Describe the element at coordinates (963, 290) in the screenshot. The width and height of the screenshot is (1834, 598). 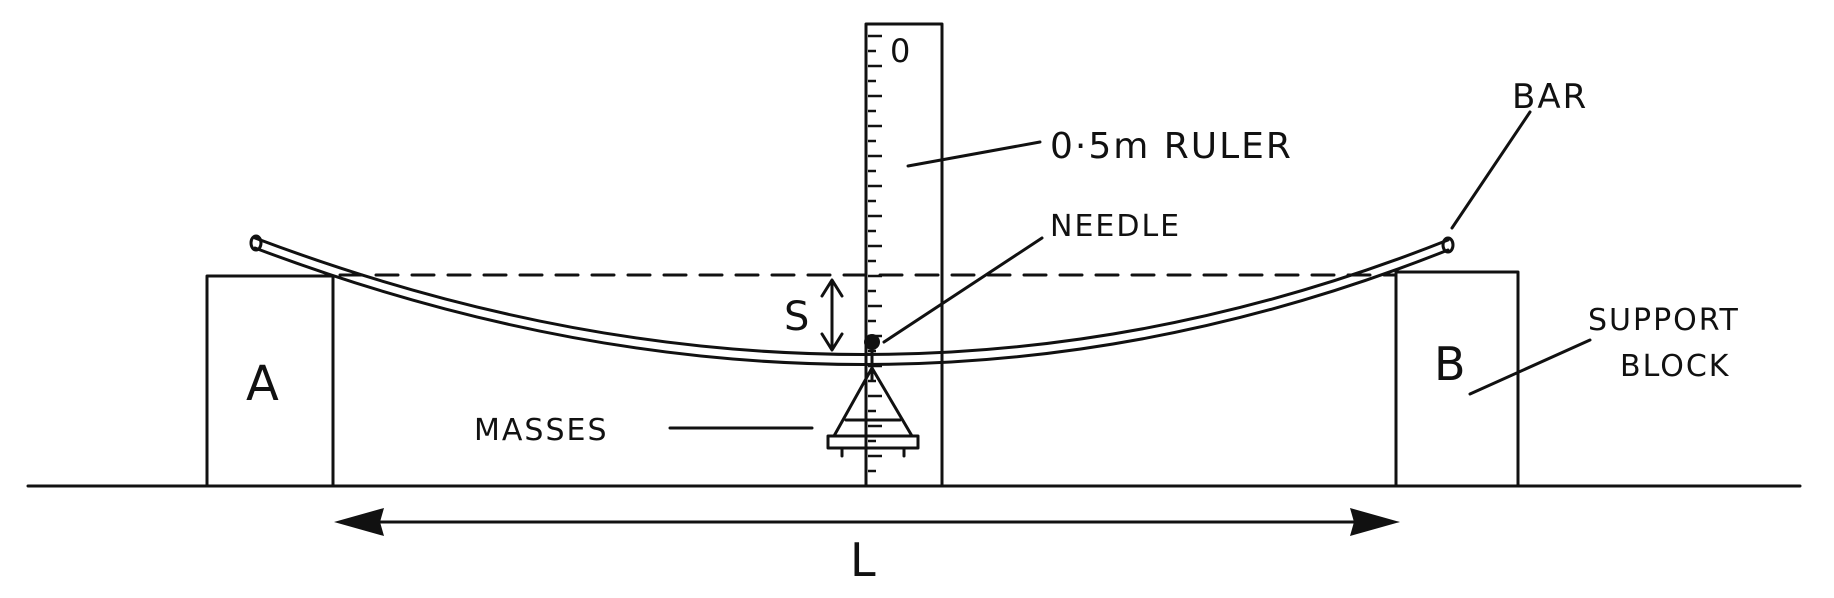
I see `needle-leader-line` at that location.